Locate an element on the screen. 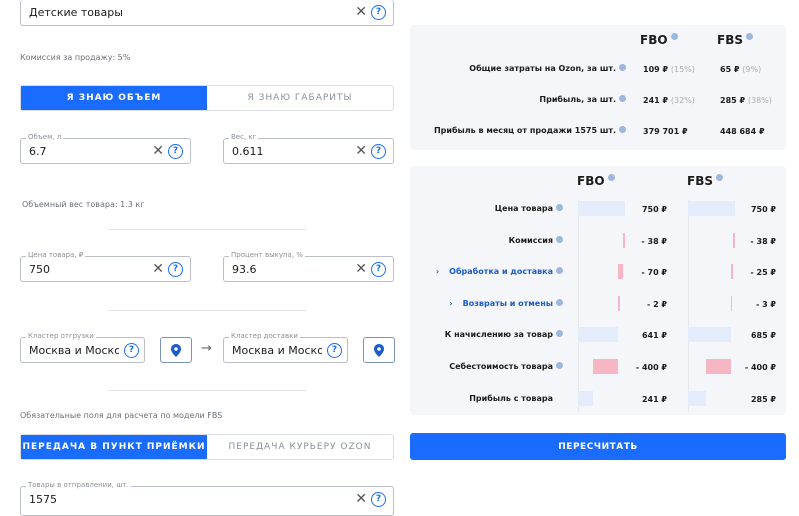  breakdown-row-label: › Возвраты и отмены is located at coordinates (486, 304).